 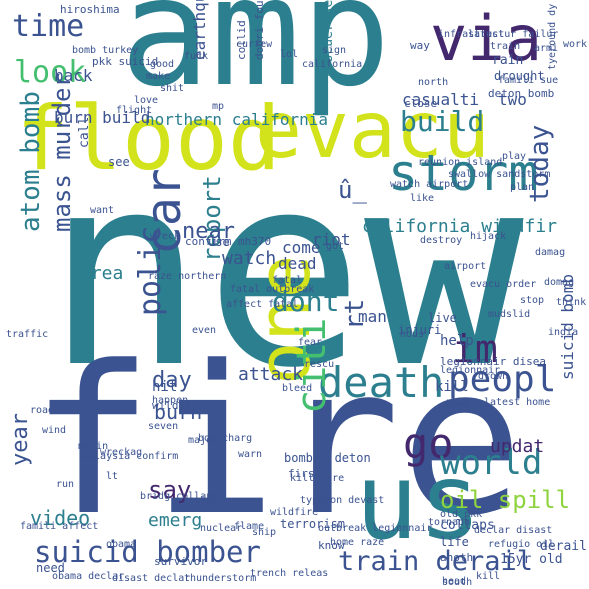 What do you see at coordinates (88, 576) in the screenshot?
I see `word-cloud-word: obama declar` at bounding box center [88, 576].